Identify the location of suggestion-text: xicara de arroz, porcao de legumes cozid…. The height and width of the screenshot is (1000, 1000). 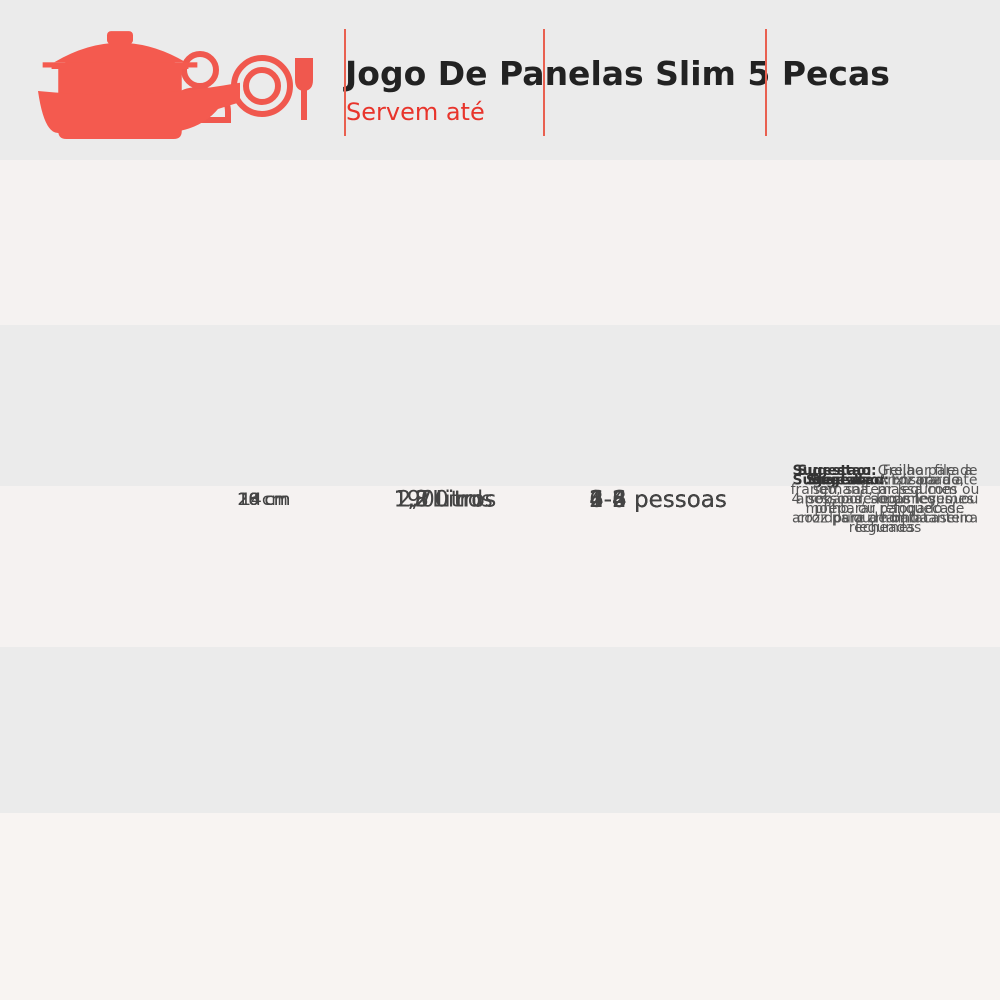
(885, 499).